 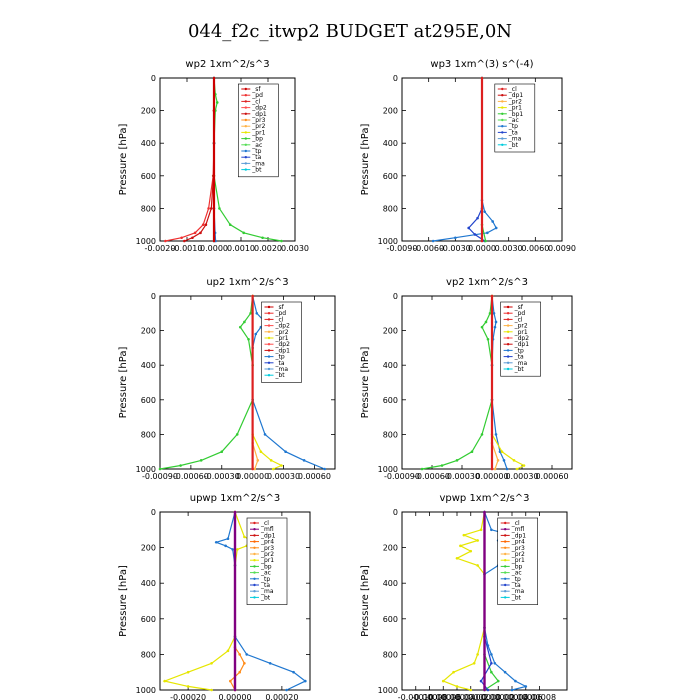 I want to click on legend-entry: _pd, so click(x=281, y=313).